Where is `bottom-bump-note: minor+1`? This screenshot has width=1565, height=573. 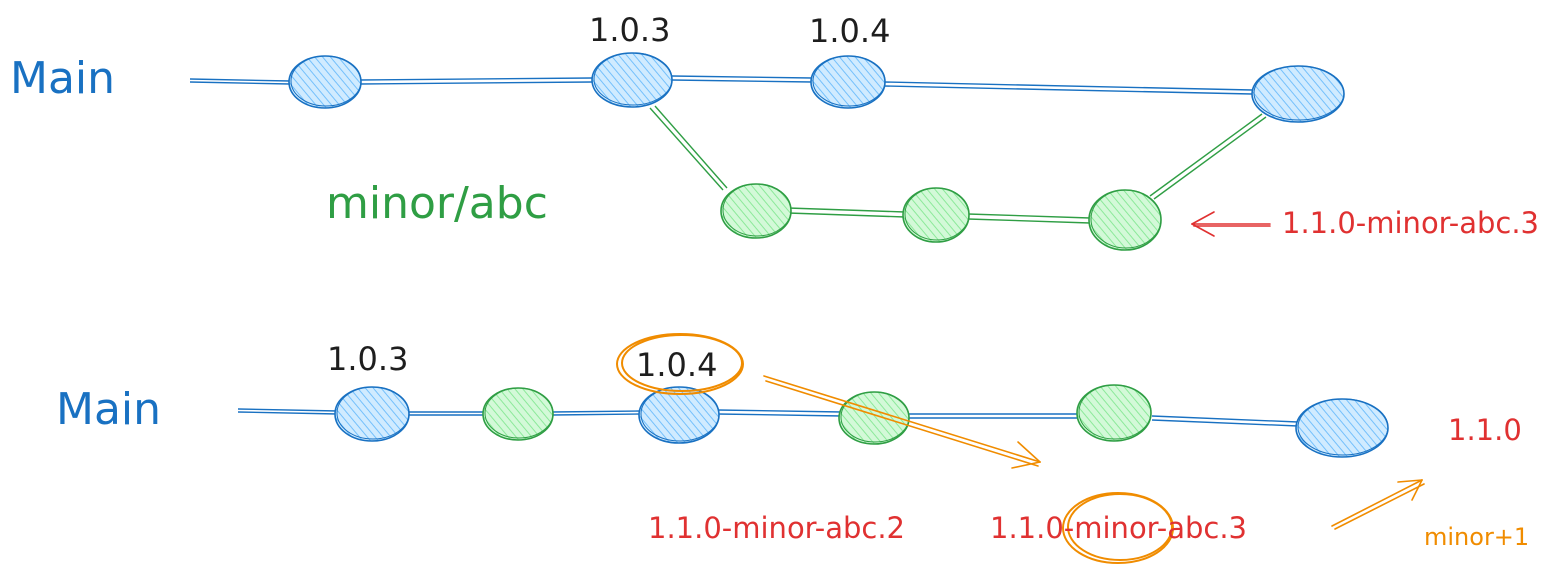
bottom-bump-note: minor+1 is located at coordinates (1476, 537).